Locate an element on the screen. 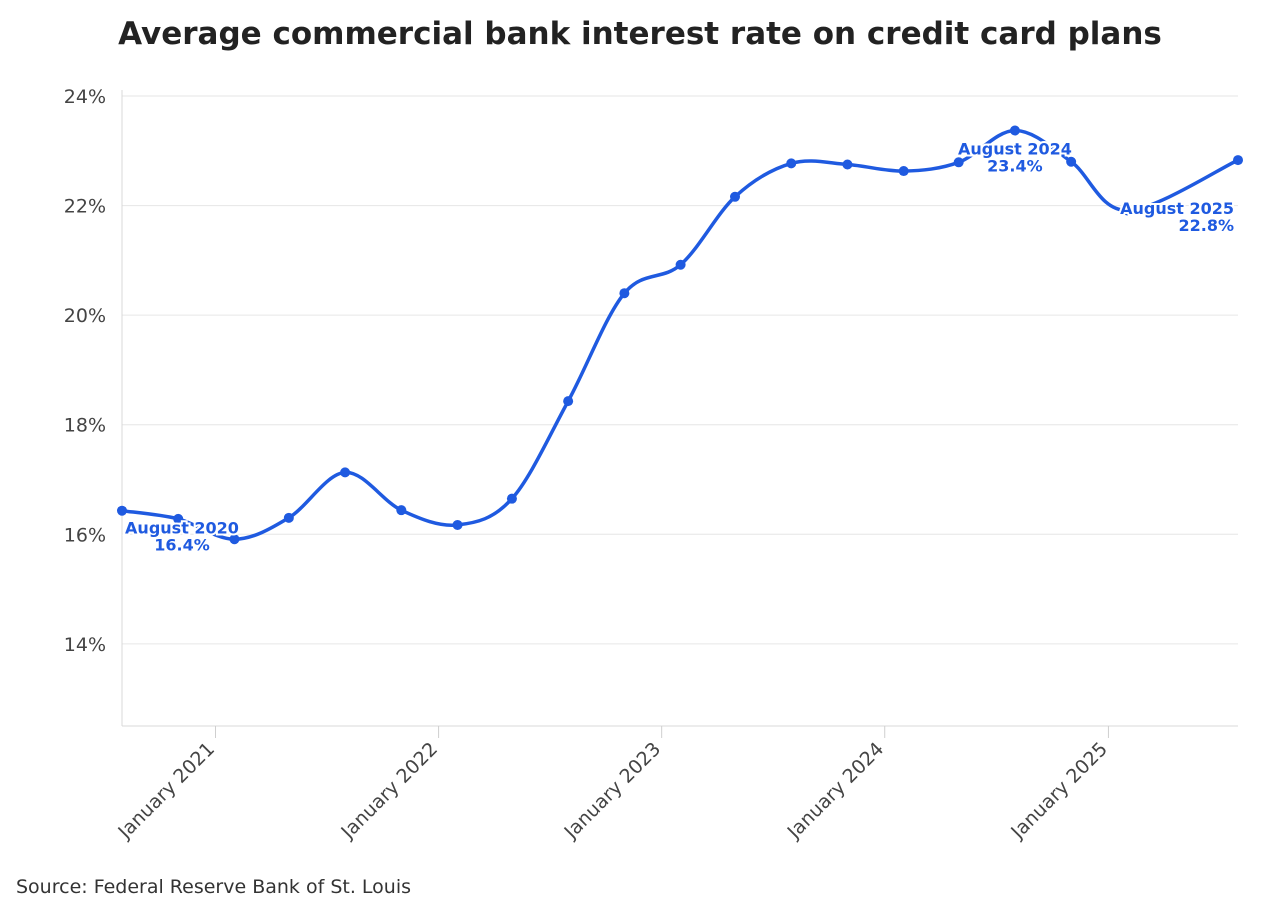 The image size is (1280, 921). y-tick-label: 16% is located at coordinates (85, 535).